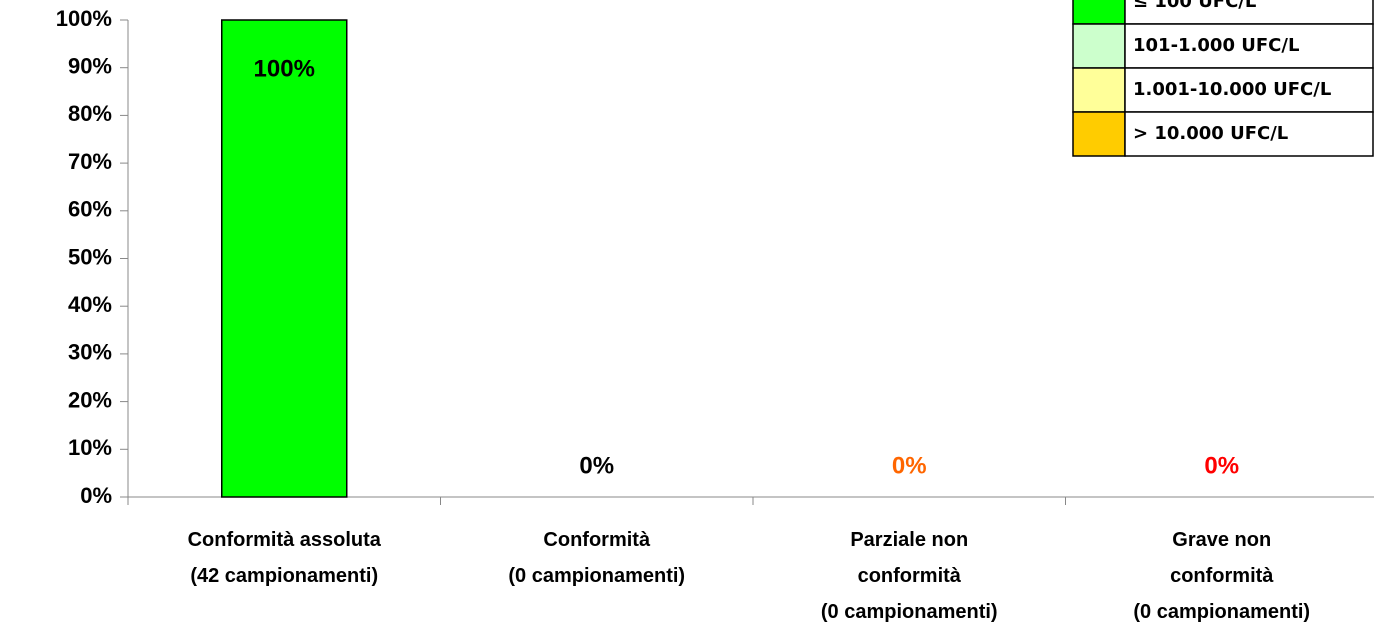  What do you see at coordinates (1216, 45) in the screenshot?
I see `legend-label: 101-1.000 UFC/L` at bounding box center [1216, 45].